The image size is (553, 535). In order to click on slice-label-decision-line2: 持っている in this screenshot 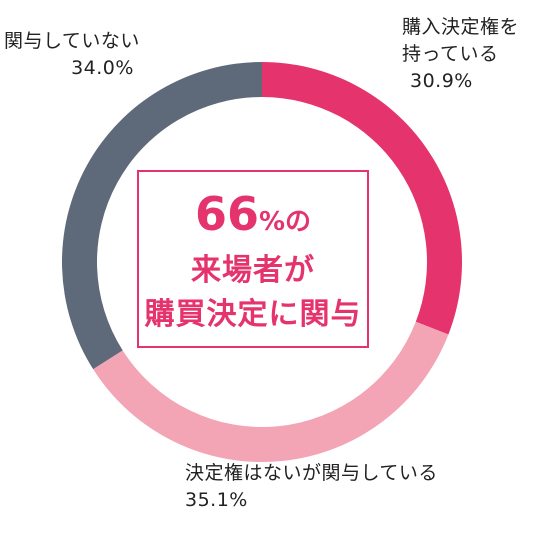, I will do `click(450, 54)`.